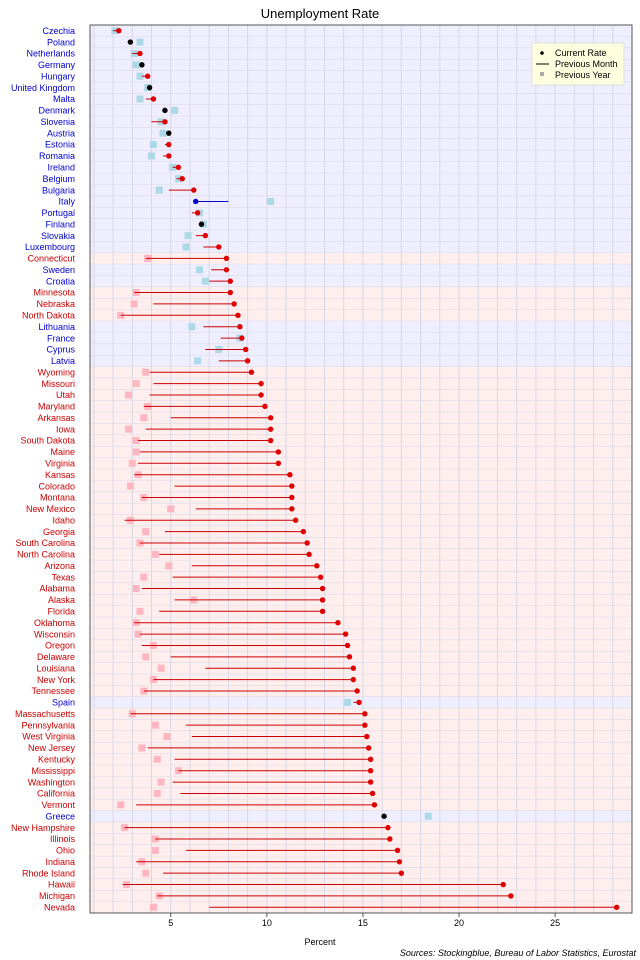 The height and width of the screenshot is (960, 640). What do you see at coordinates (56, 111) in the screenshot?
I see `row-label: Denmark` at bounding box center [56, 111].